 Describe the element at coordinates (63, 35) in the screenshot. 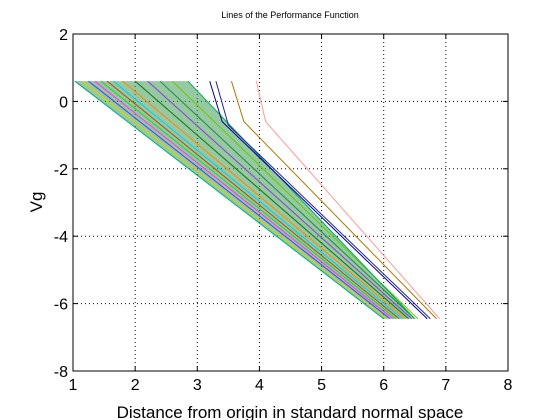

I see `y-tick-label: 2` at that location.